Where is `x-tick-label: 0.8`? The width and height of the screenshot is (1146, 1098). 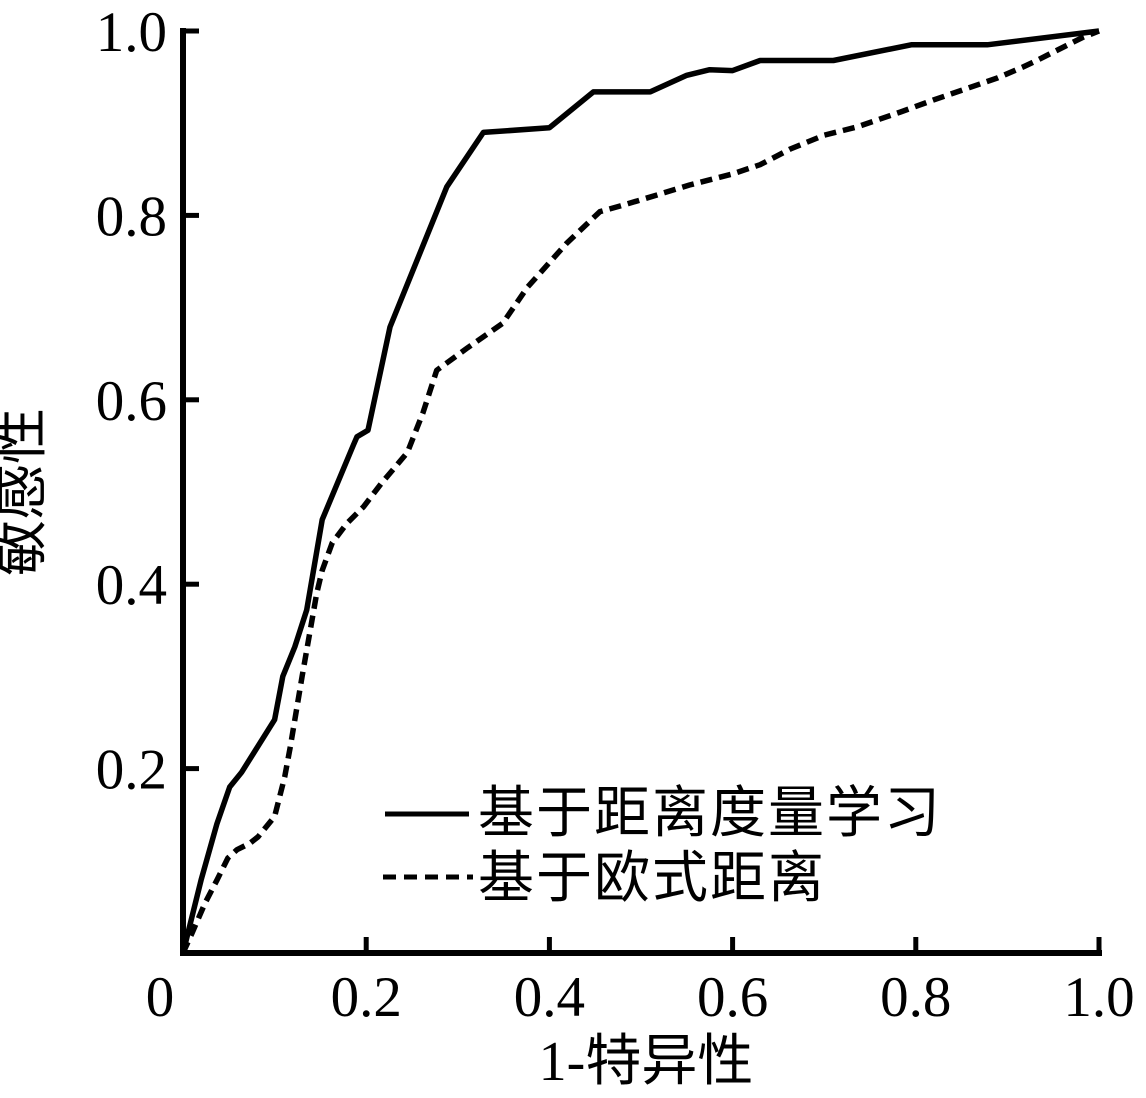
x-tick-label: 0.8 is located at coordinates (915, 997).